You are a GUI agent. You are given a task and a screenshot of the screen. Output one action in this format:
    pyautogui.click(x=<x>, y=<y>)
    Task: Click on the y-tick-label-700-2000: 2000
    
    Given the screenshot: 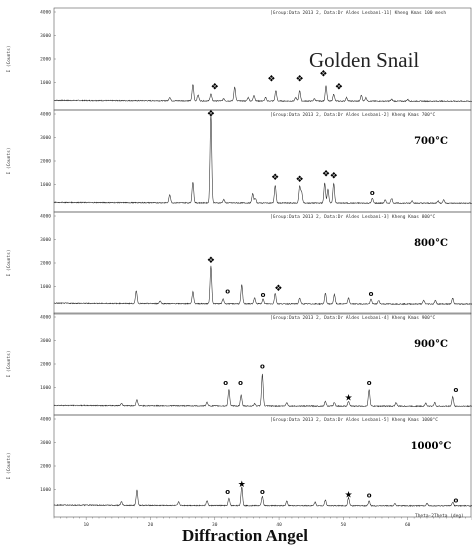 What is the action you would take?
    pyautogui.click(x=45, y=162)
    